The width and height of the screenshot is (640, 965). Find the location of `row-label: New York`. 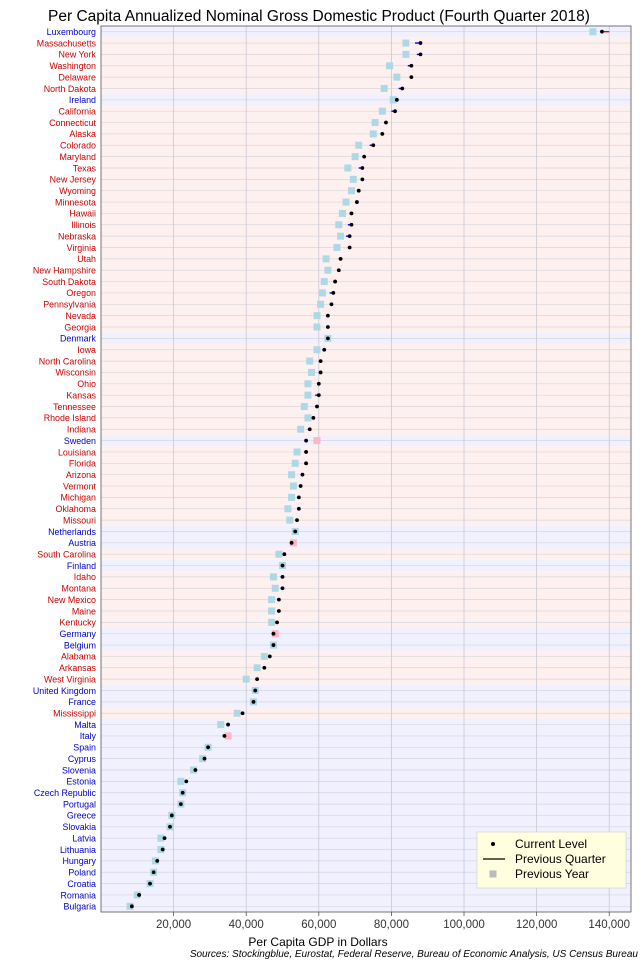

row-label: New York is located at coordinates (78, 55).